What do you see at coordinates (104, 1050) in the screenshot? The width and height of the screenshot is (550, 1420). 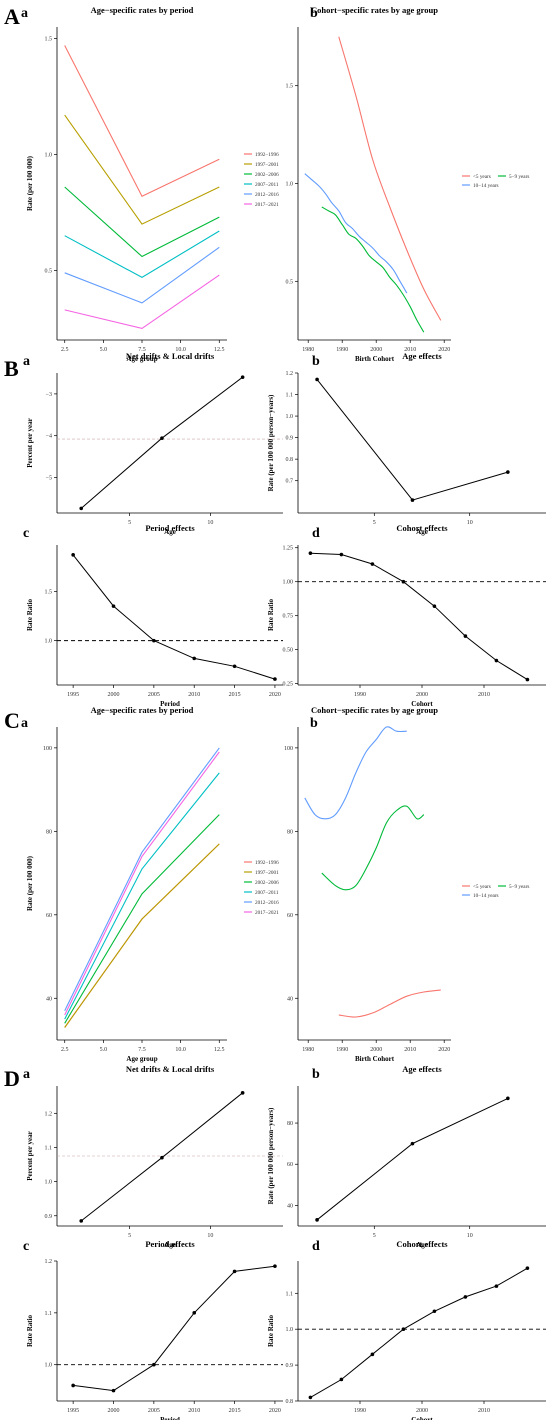 I see `x-tick-label: 5.0` at bounding box center [104, 1050].